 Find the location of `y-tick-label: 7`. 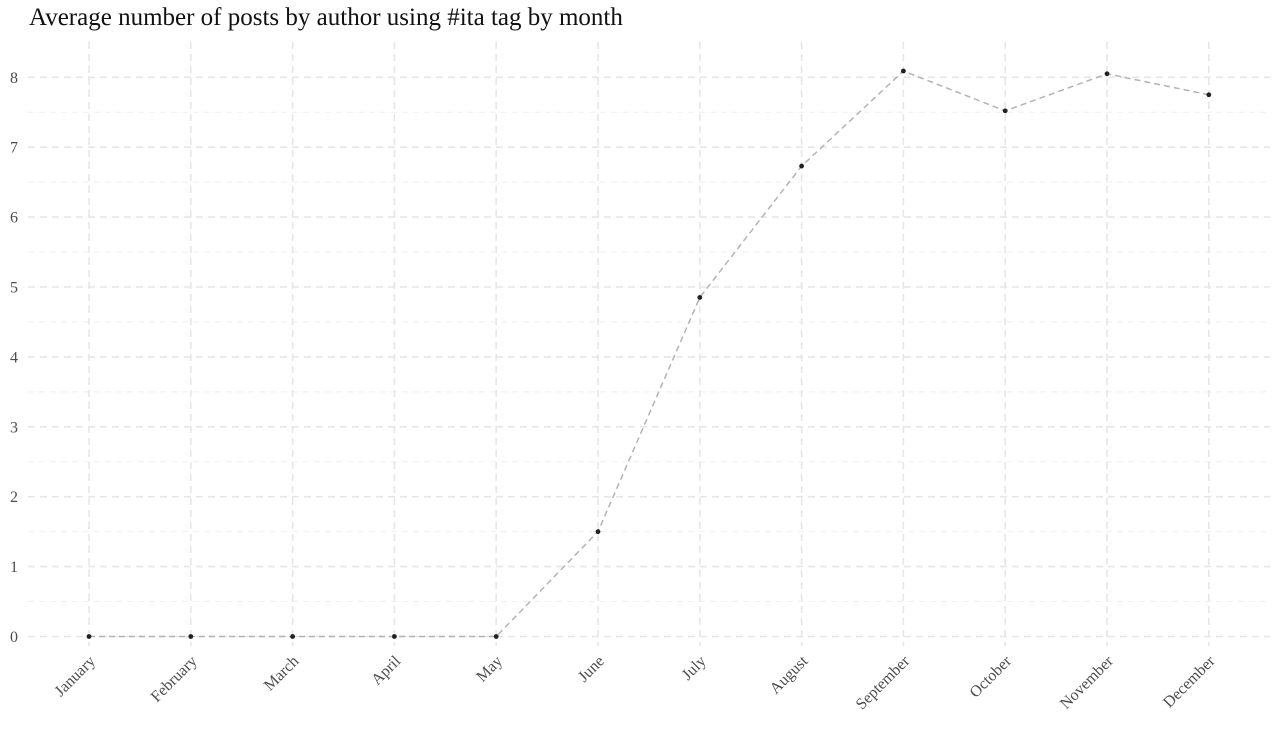

y-tick-label: 7 is located at coordinates (14, 148).